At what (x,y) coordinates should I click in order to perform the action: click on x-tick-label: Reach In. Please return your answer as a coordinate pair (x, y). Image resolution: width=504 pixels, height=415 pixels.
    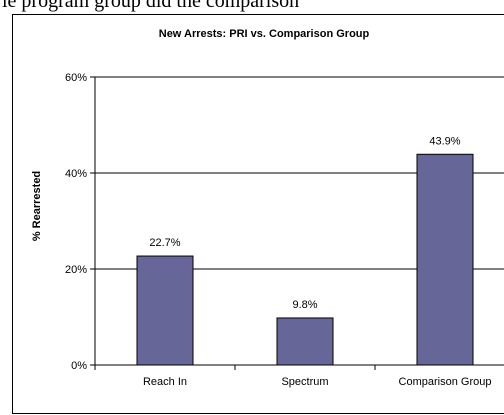
    Looking at the image, I should click on (165, 382).